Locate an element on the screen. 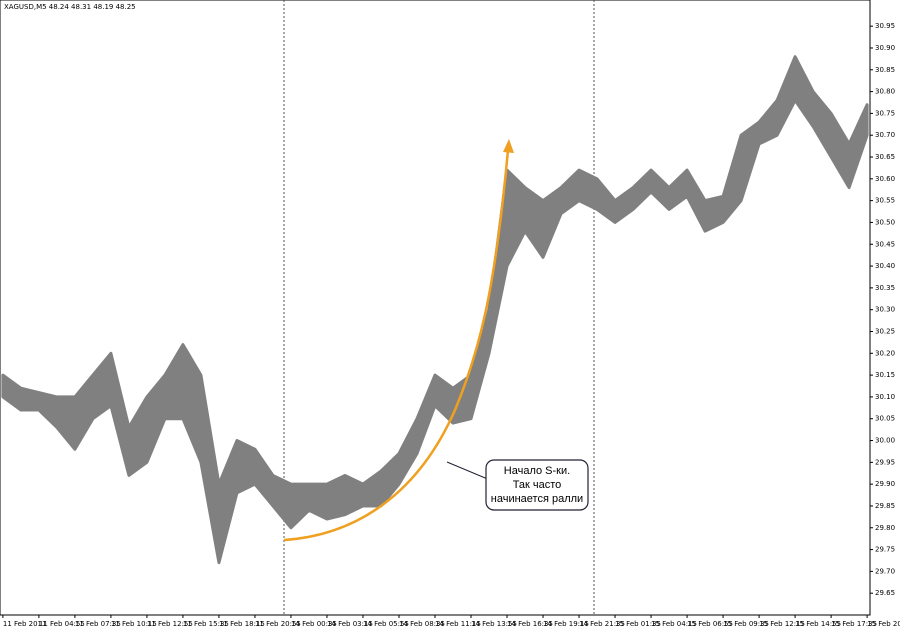  annotation-line: начинается ралли is located at coordinates (537, 499).